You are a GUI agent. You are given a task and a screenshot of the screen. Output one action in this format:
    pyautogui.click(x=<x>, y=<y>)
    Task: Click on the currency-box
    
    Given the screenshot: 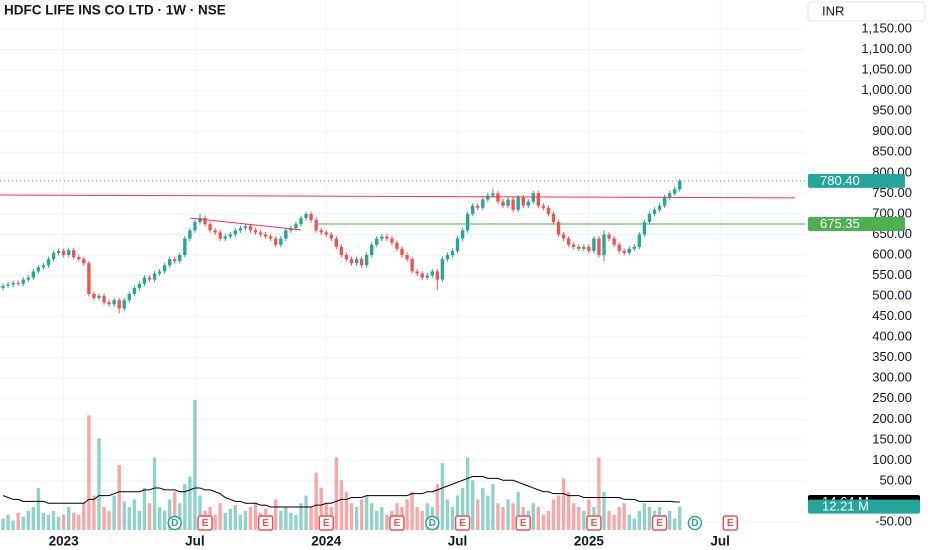 What is the action you would take?
    pyautogui.click(x=866, y=11)
    